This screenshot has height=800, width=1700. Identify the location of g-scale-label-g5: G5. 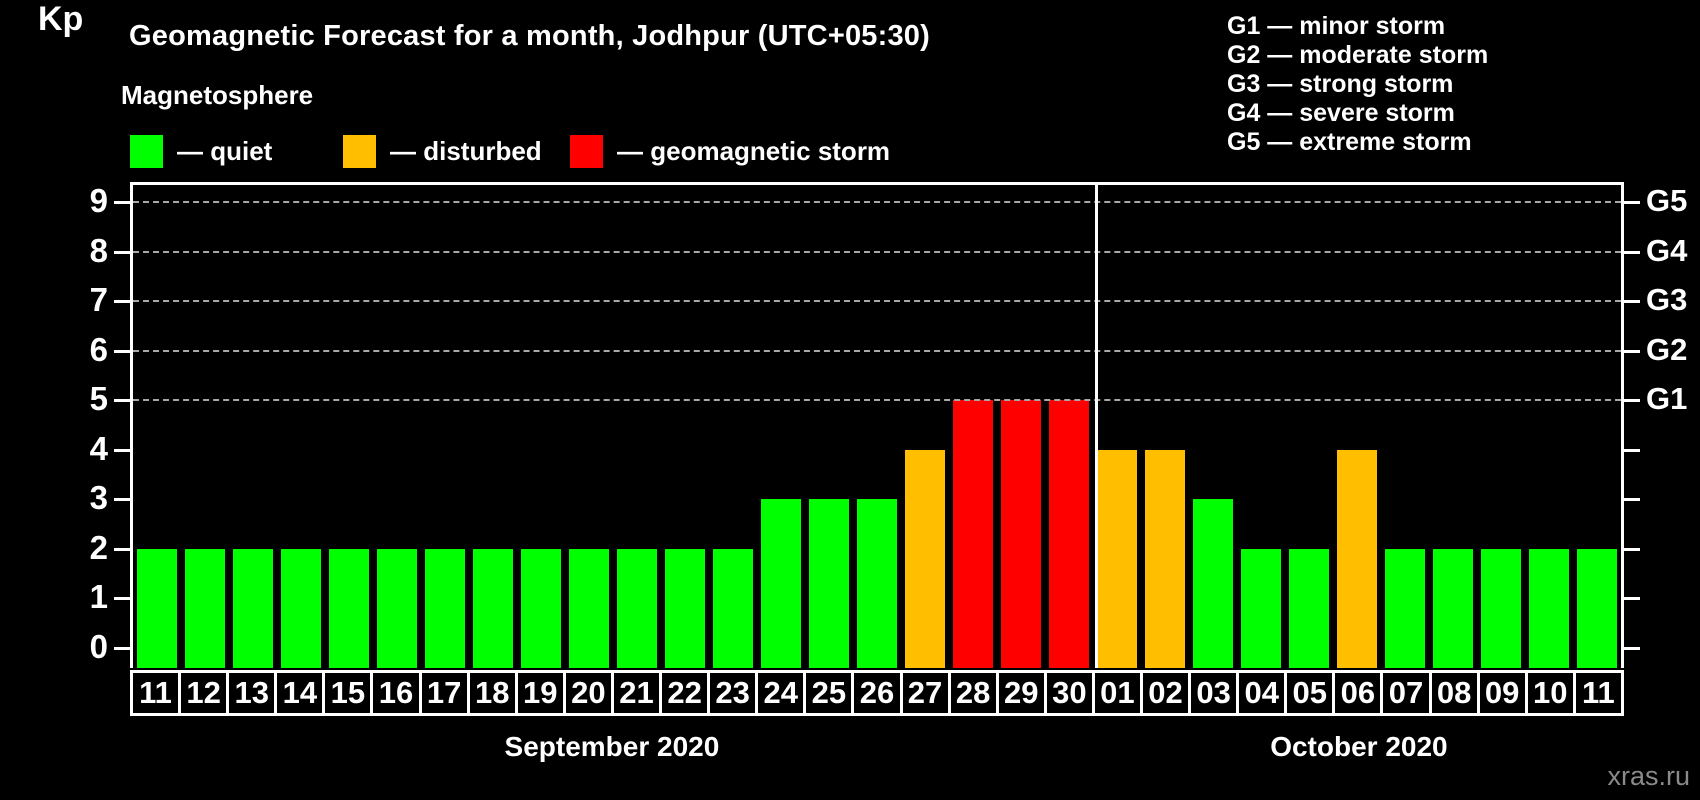
(1667, 200).